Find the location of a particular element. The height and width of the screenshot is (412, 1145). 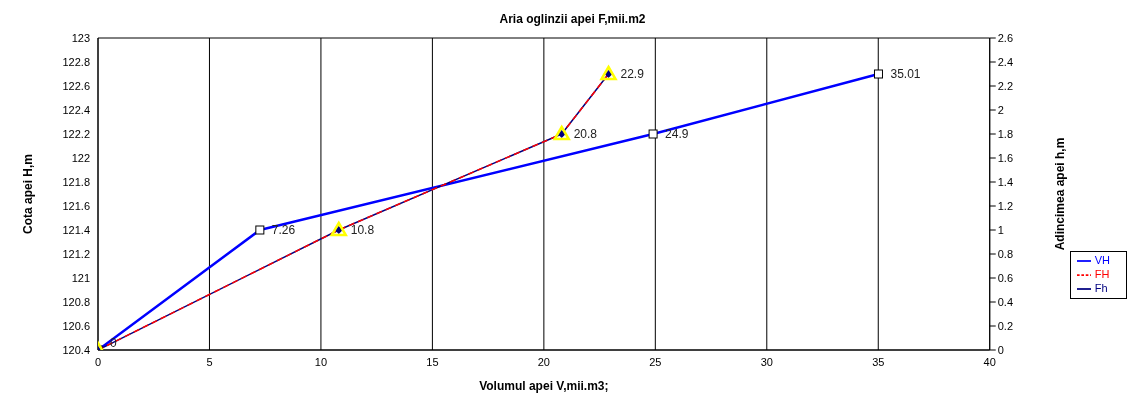

x-tick-label: 5 is located at coordinates (209, 361).